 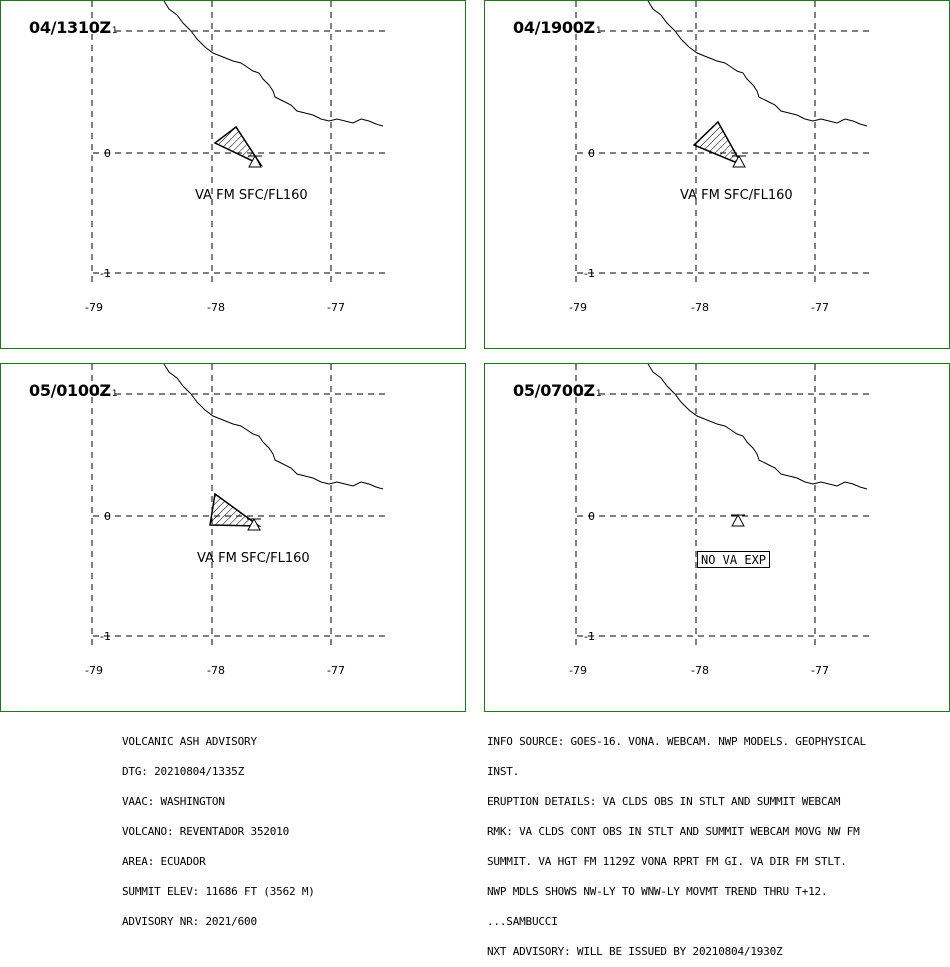 I want to click on ash-label-1: VA FM SFC/FL160, so click(x=251, y=195).